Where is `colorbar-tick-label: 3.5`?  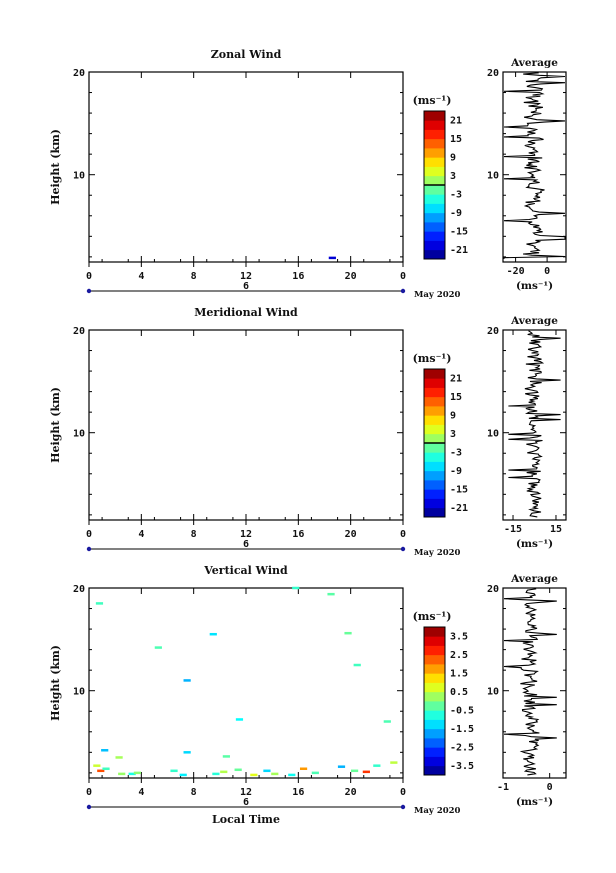 colorbar-tick-label: 3.5 is located at coordinates (459, 636).